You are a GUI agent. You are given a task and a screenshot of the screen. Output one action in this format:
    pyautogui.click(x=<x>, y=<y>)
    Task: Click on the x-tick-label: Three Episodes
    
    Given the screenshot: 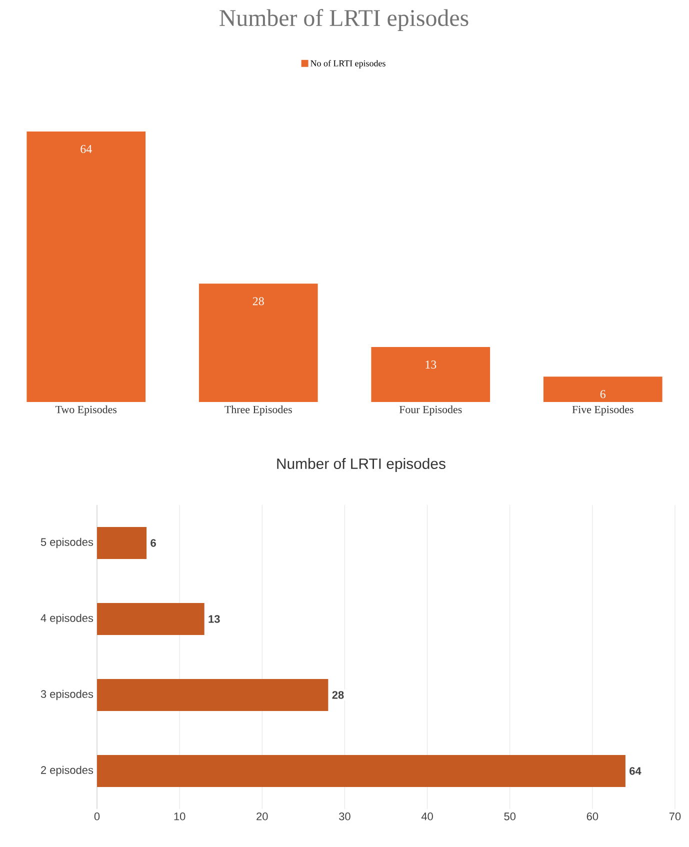 What is the action you would take?
    pyautogui.click(x=258, y=411)
    